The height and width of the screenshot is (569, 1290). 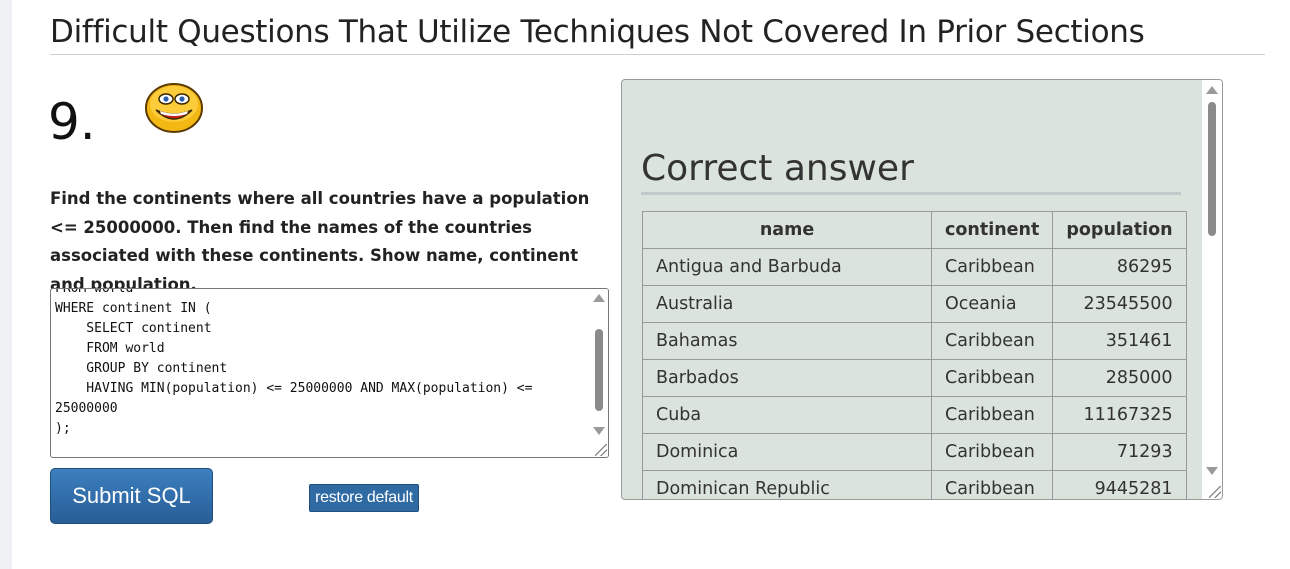 I want to click on table-row: Dominica Caribbean 71293, so click(x=914, y=452).